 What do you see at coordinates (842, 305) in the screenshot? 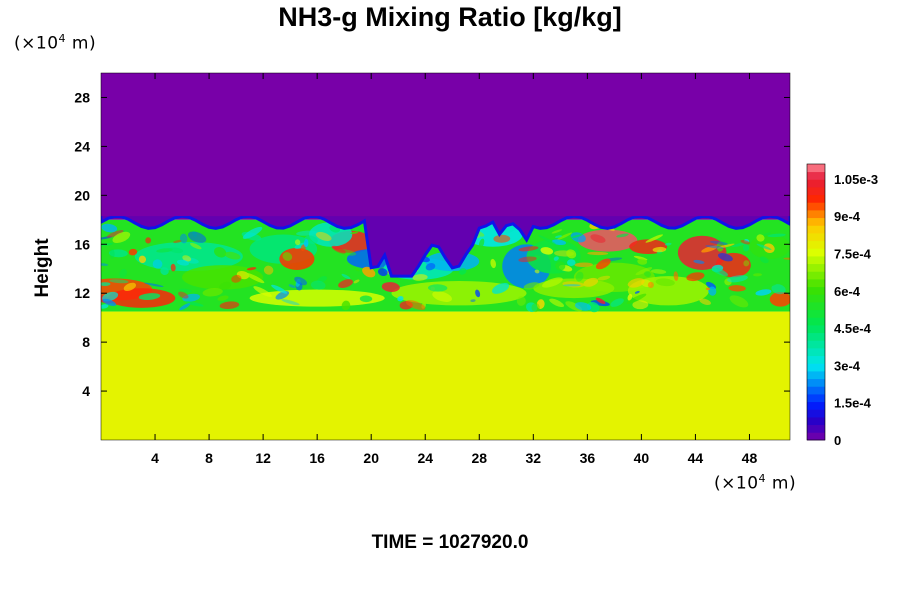
I see `colorbar: 0 1.5e-4 3e-4 4.5e-4 6e-4 7.5e-4 9e-4 1.05e-3` at bounding box center [842, 305].